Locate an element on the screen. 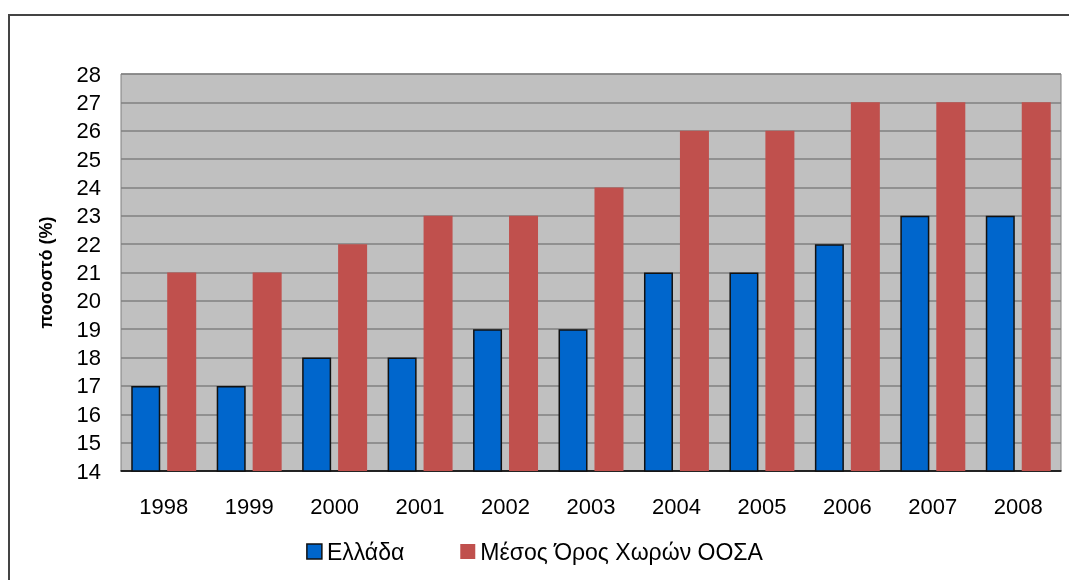  x-tick-label: 2004 is located at coordinates (676, 506).